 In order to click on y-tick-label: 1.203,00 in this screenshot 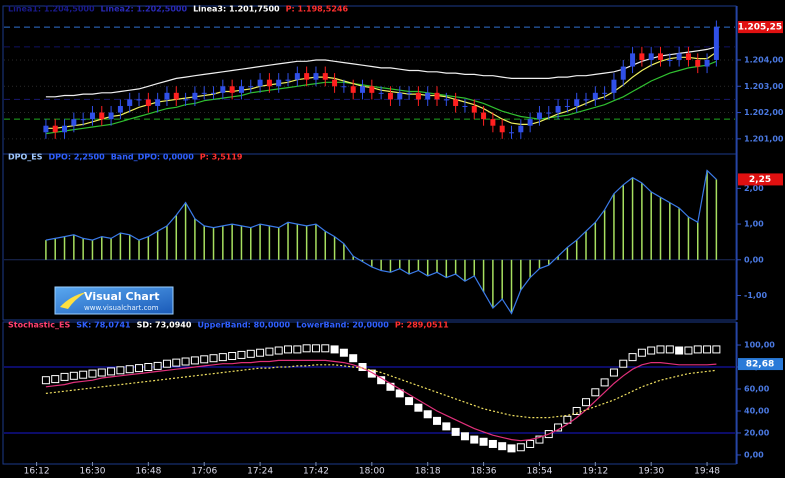, I will do `click(764, 86)`.